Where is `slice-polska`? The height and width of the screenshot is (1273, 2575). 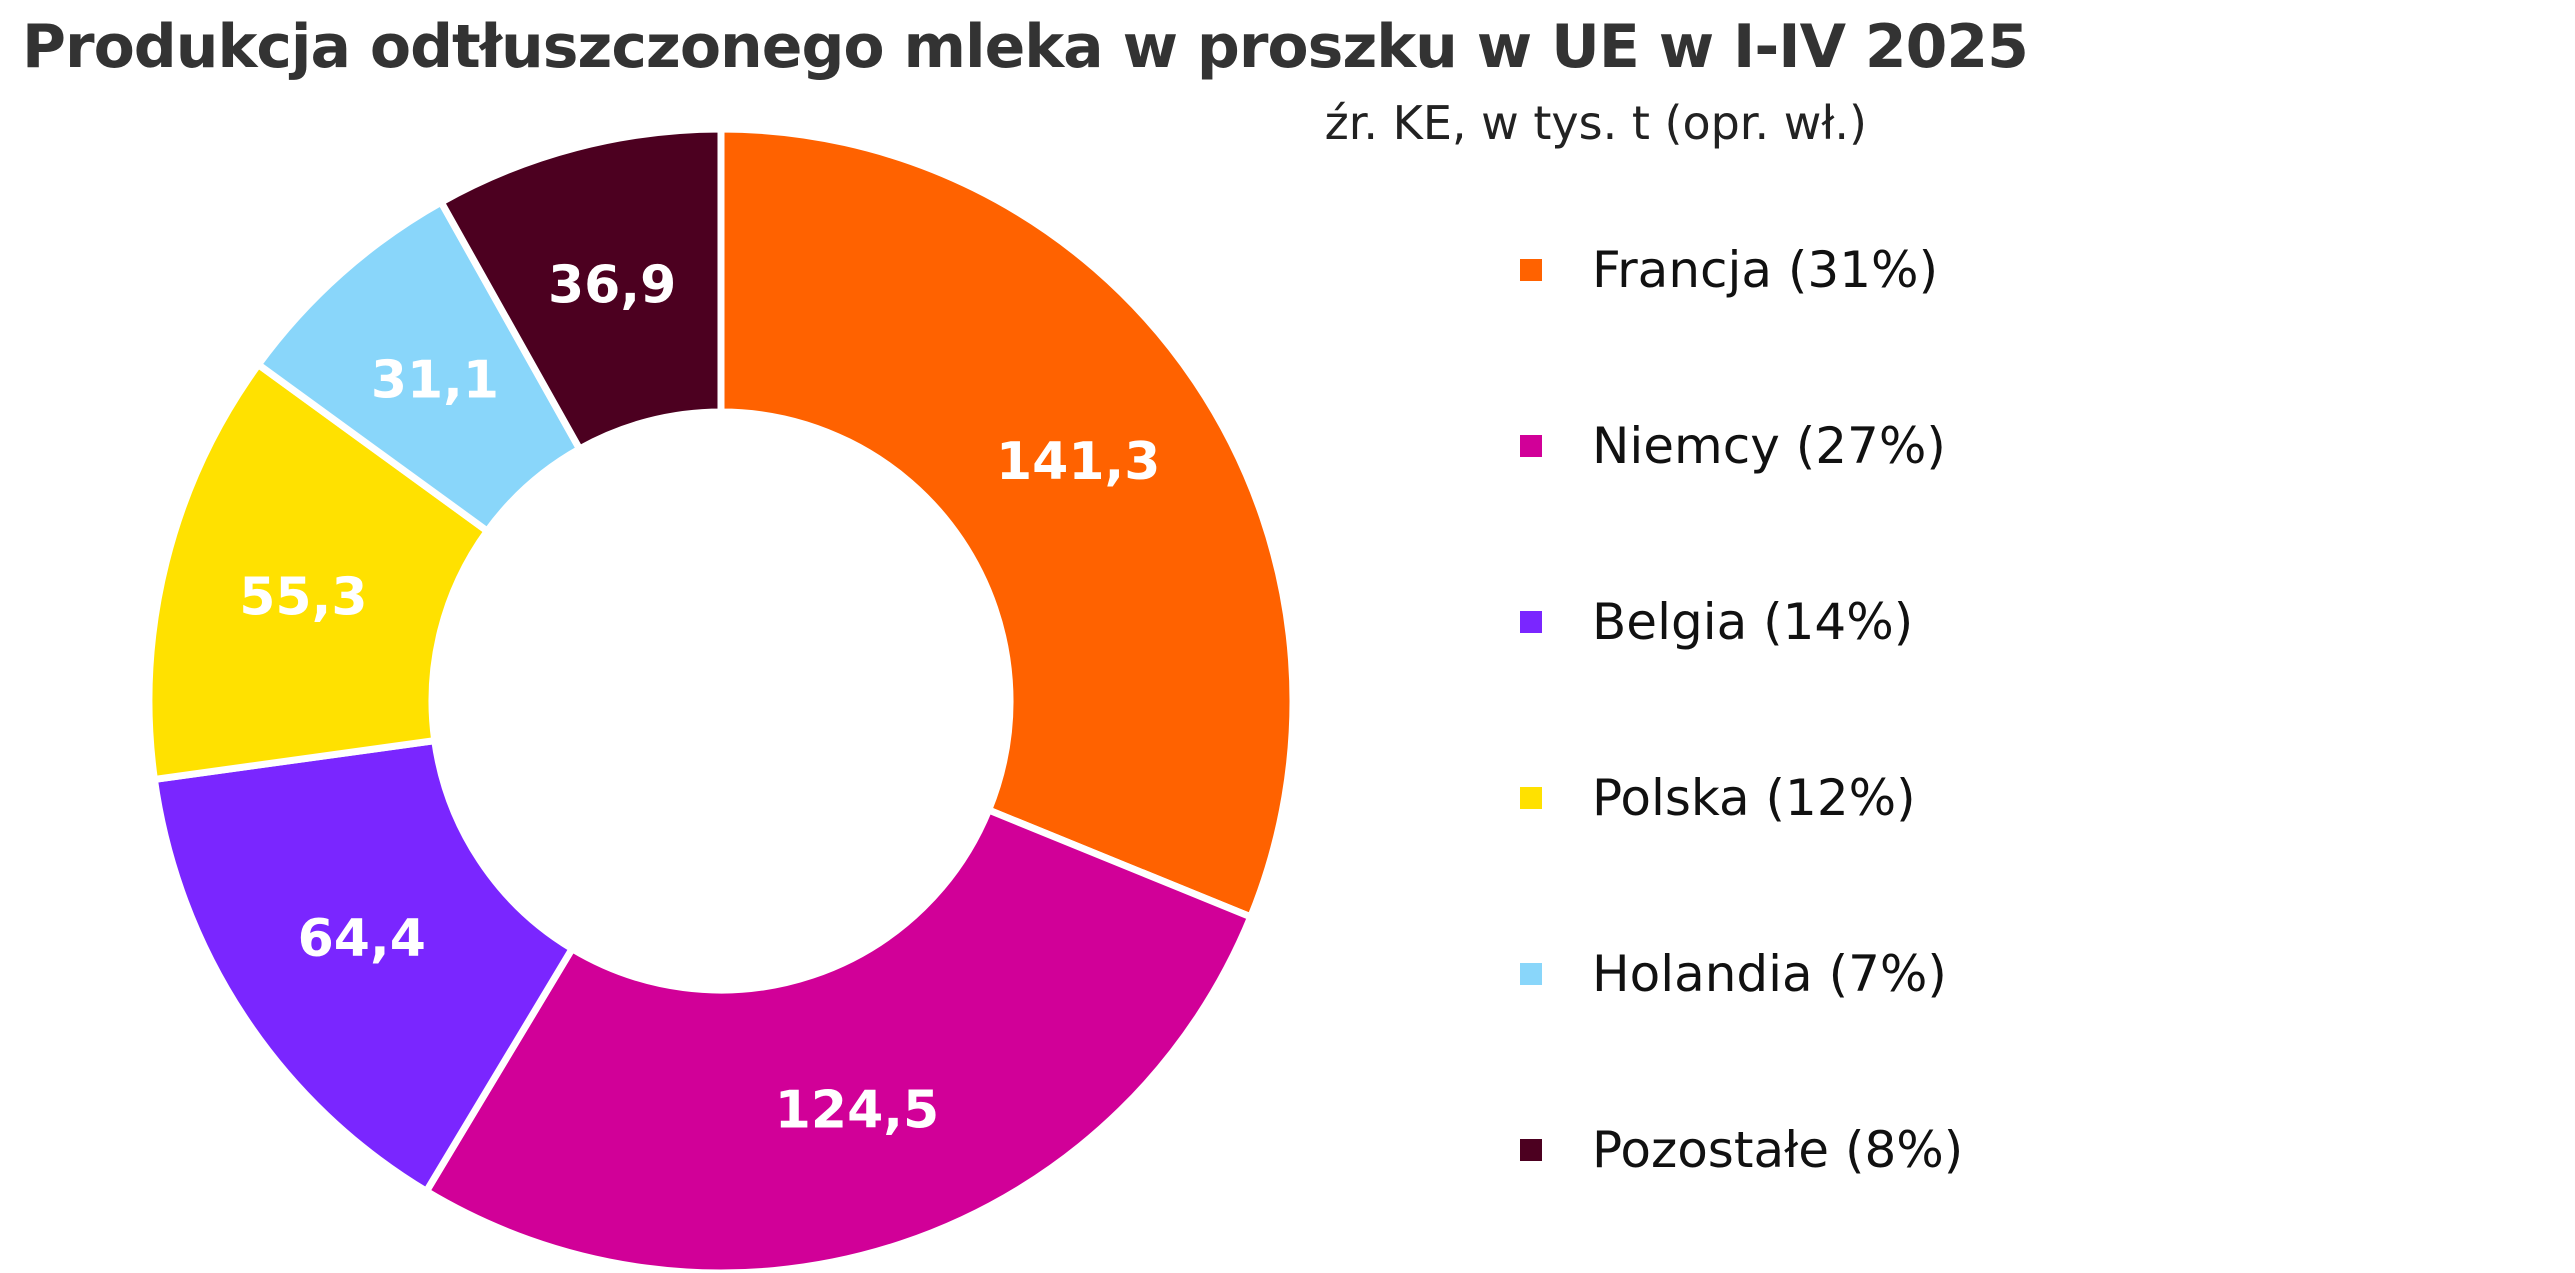
slice-polska is located at coordinates (319, 571).